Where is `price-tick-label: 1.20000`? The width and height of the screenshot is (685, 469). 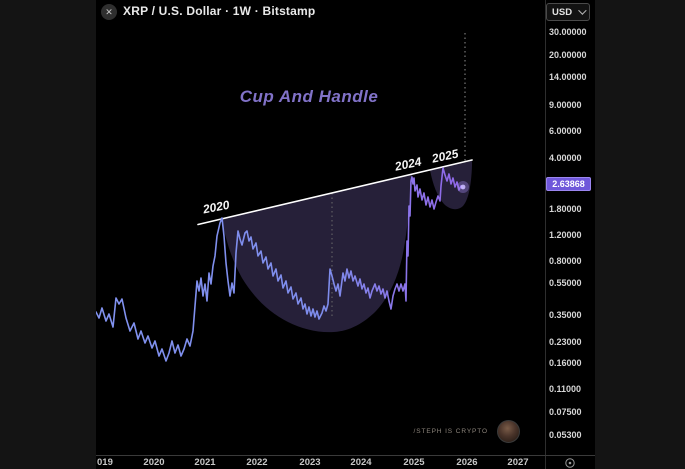
price-tick-label: 1.20000 is located at coordinates (565, 235).